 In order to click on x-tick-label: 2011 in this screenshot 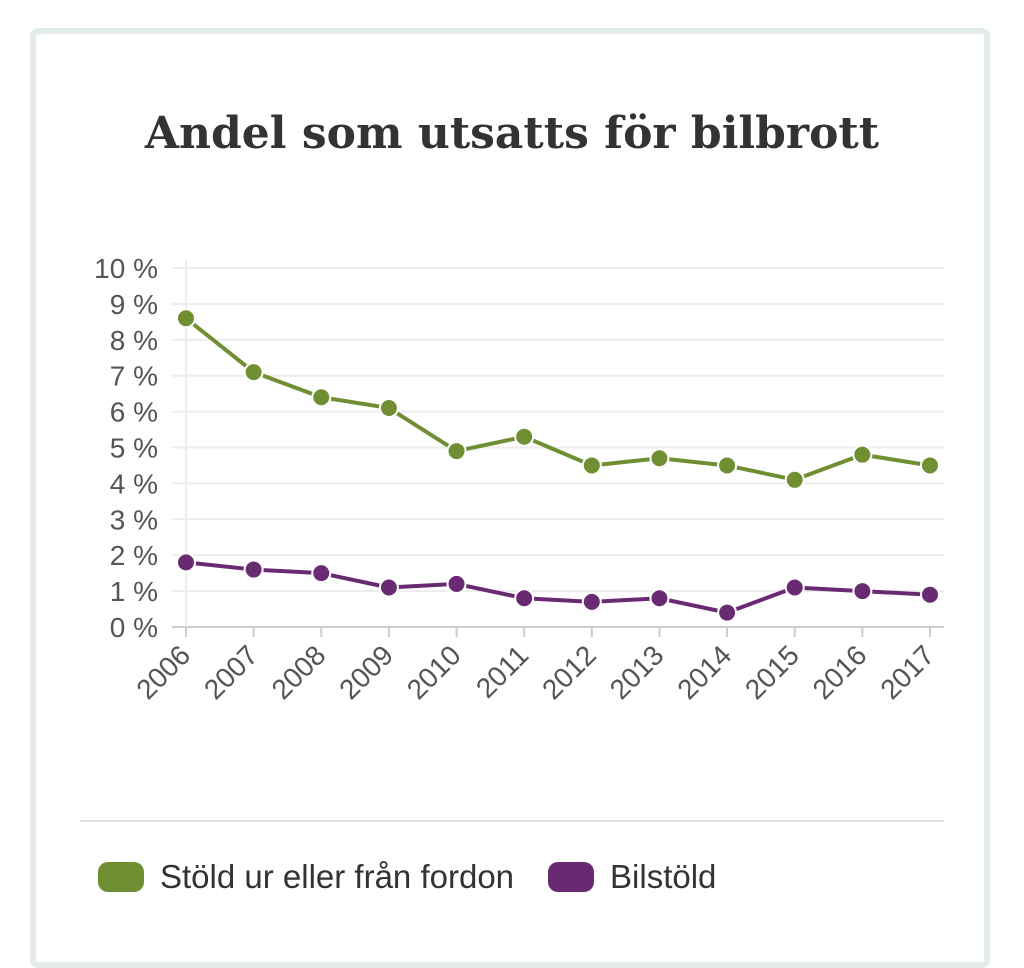, I will do `click(502, 671)`.